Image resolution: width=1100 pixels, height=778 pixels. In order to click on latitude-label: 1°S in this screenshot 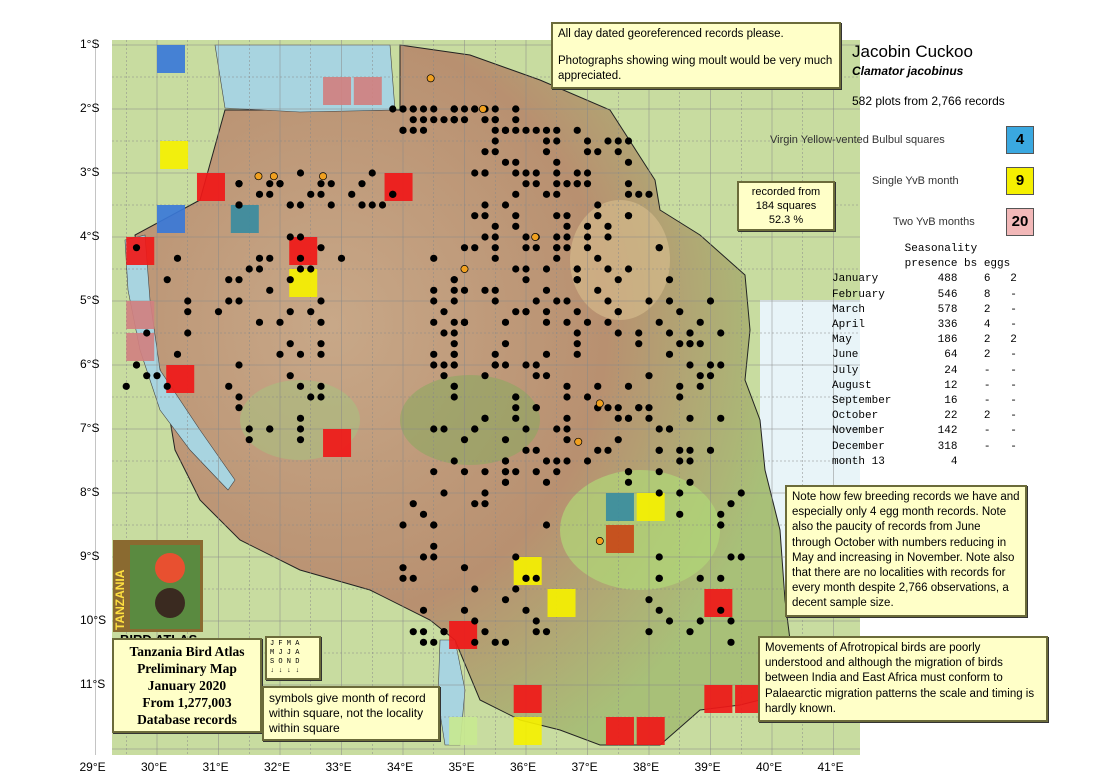, I will do `click(90, 44)`.